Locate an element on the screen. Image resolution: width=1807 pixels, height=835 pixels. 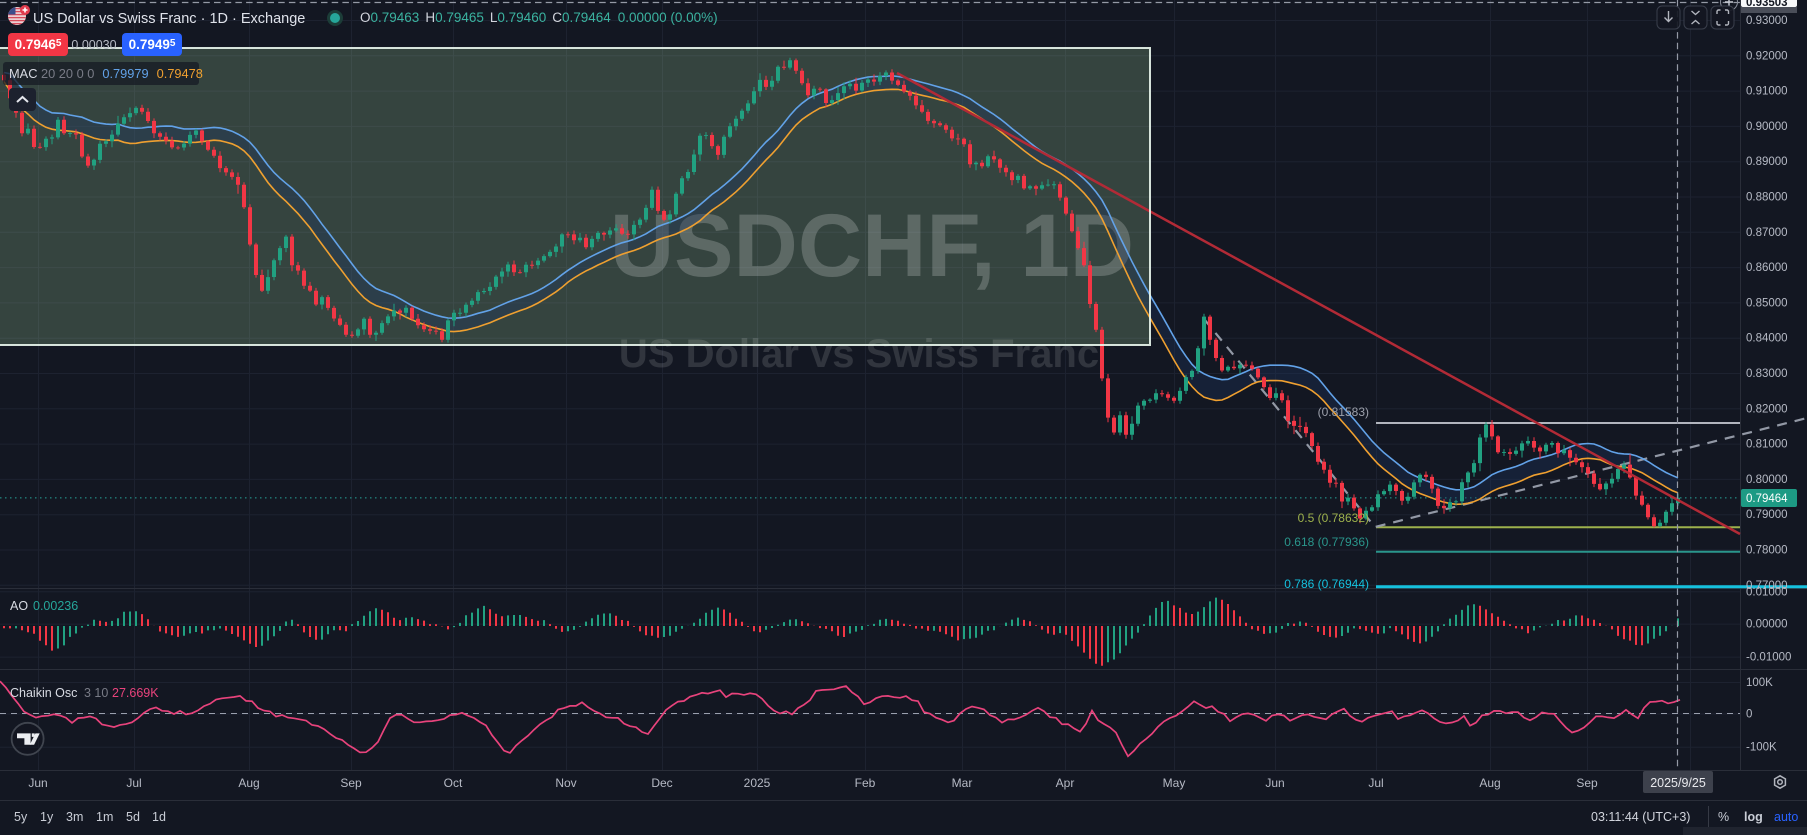
svg-text: 0.00000 is located at coordinates (1767, 625).